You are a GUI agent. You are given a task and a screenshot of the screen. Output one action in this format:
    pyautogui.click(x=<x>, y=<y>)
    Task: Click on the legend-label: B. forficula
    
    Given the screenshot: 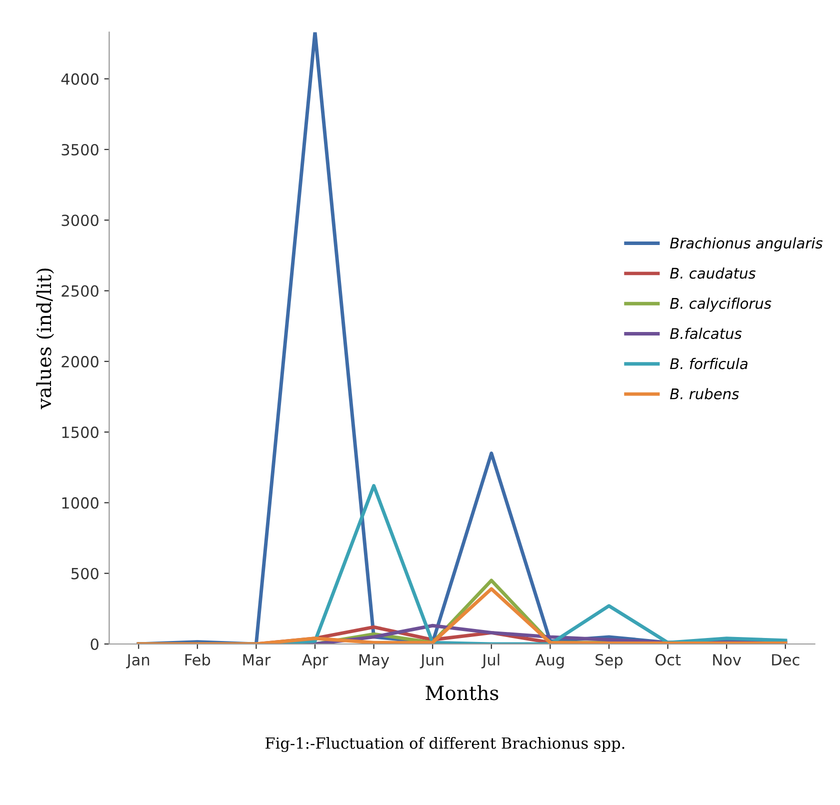 What is the action you would take?
    pyautogui.click(x=709, y=364)
    